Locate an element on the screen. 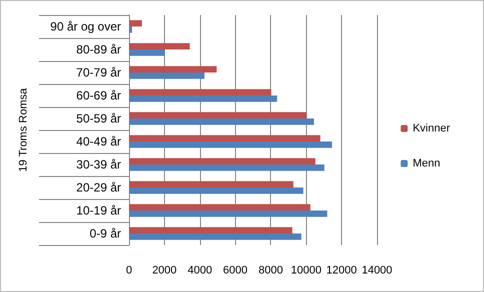 The height and width of the screenshot is (292, 484). y-tick-label: 90 år og over is located at coordinates (85, 27).